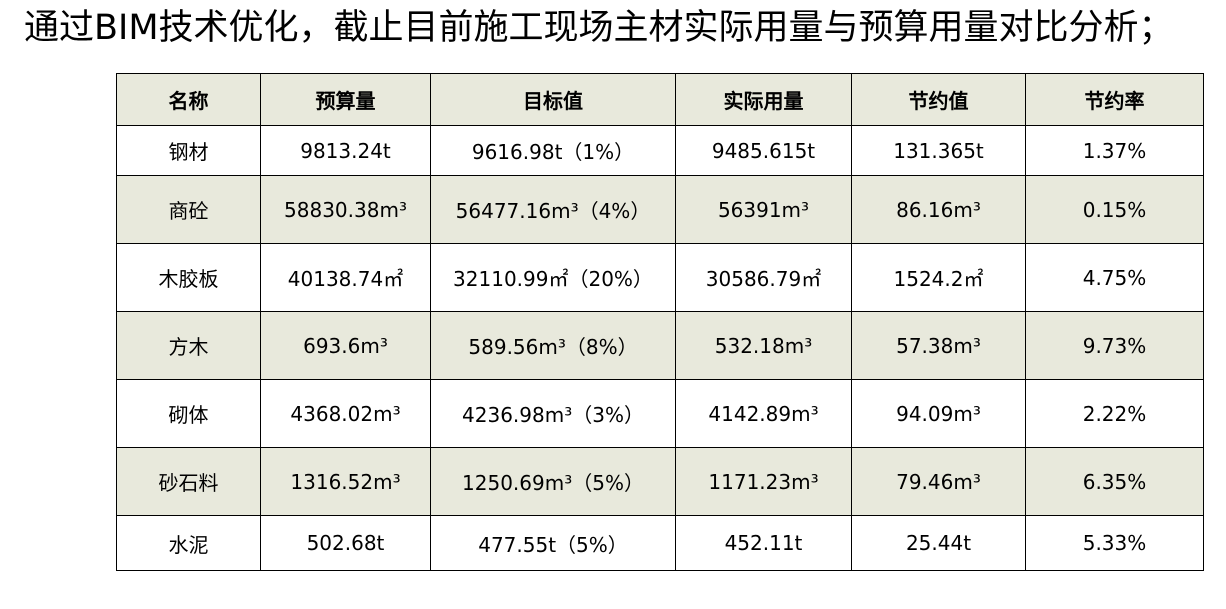 This screenshot has width=1226, height=609. I want to click on cell-name: 砂石料, so click(188, 481).